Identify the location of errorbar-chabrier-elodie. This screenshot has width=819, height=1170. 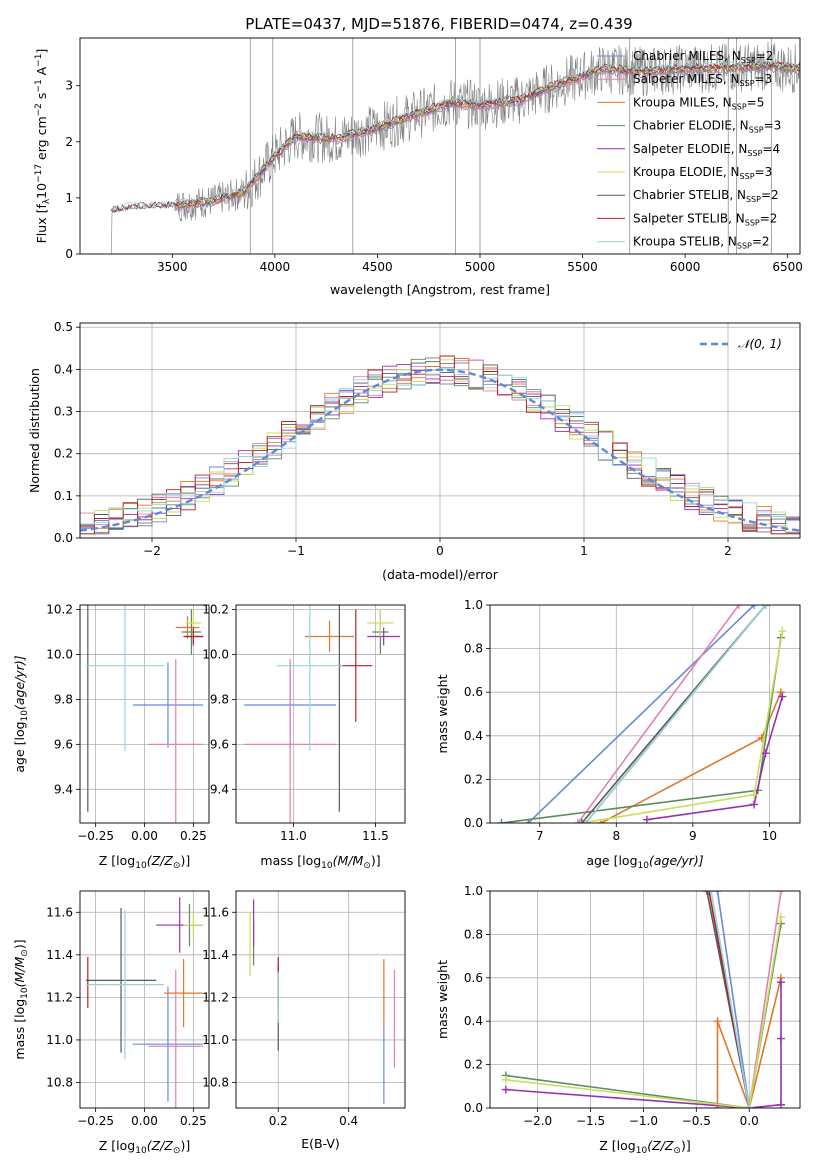
(191, 632).